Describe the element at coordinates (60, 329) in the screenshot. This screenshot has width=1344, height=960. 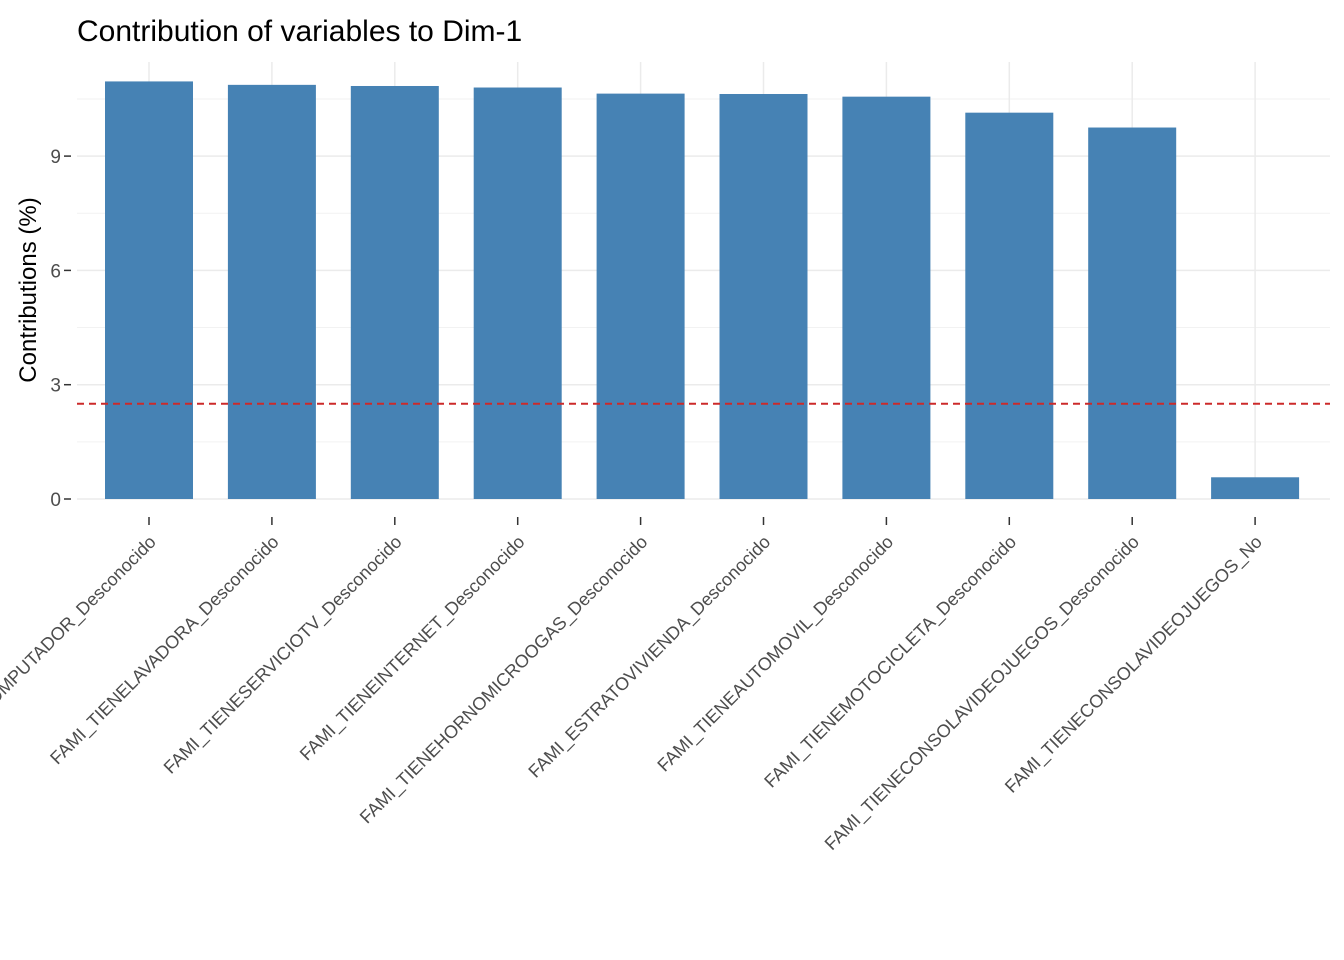
I see `y-axis: 0 3 6 9` at that location.